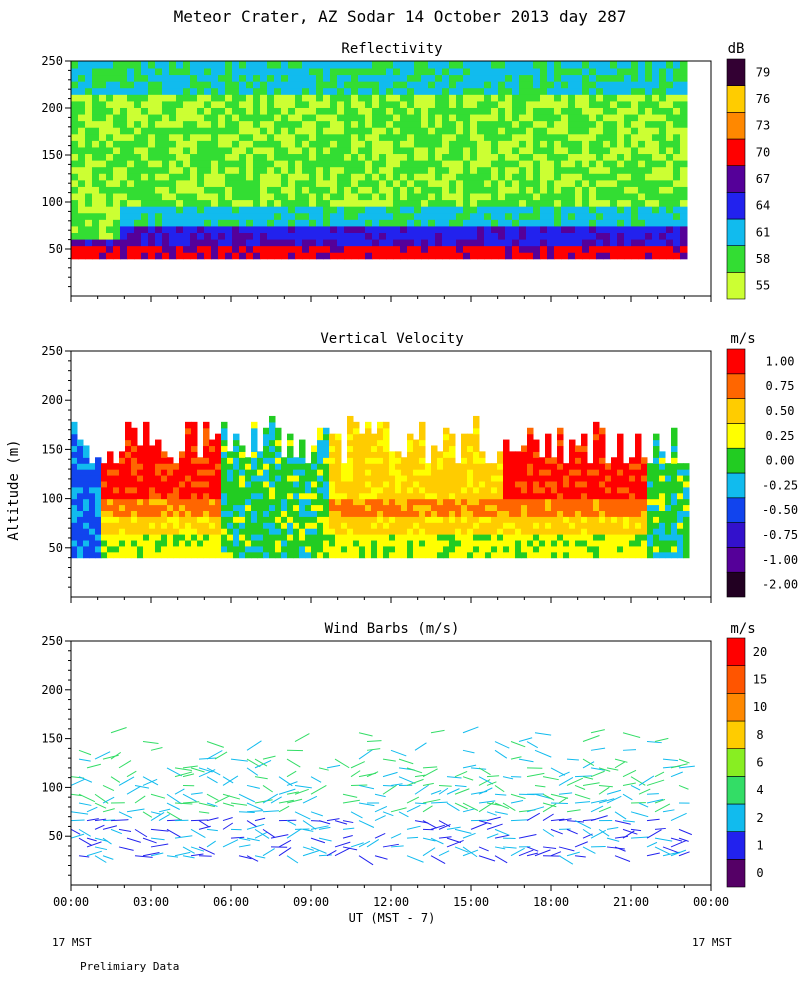 The height and width of the screenshot is (1000, 800). Describe the element at coordinates (52, 155) in the screenshot. I see `y-tick-label: 150` at that location.